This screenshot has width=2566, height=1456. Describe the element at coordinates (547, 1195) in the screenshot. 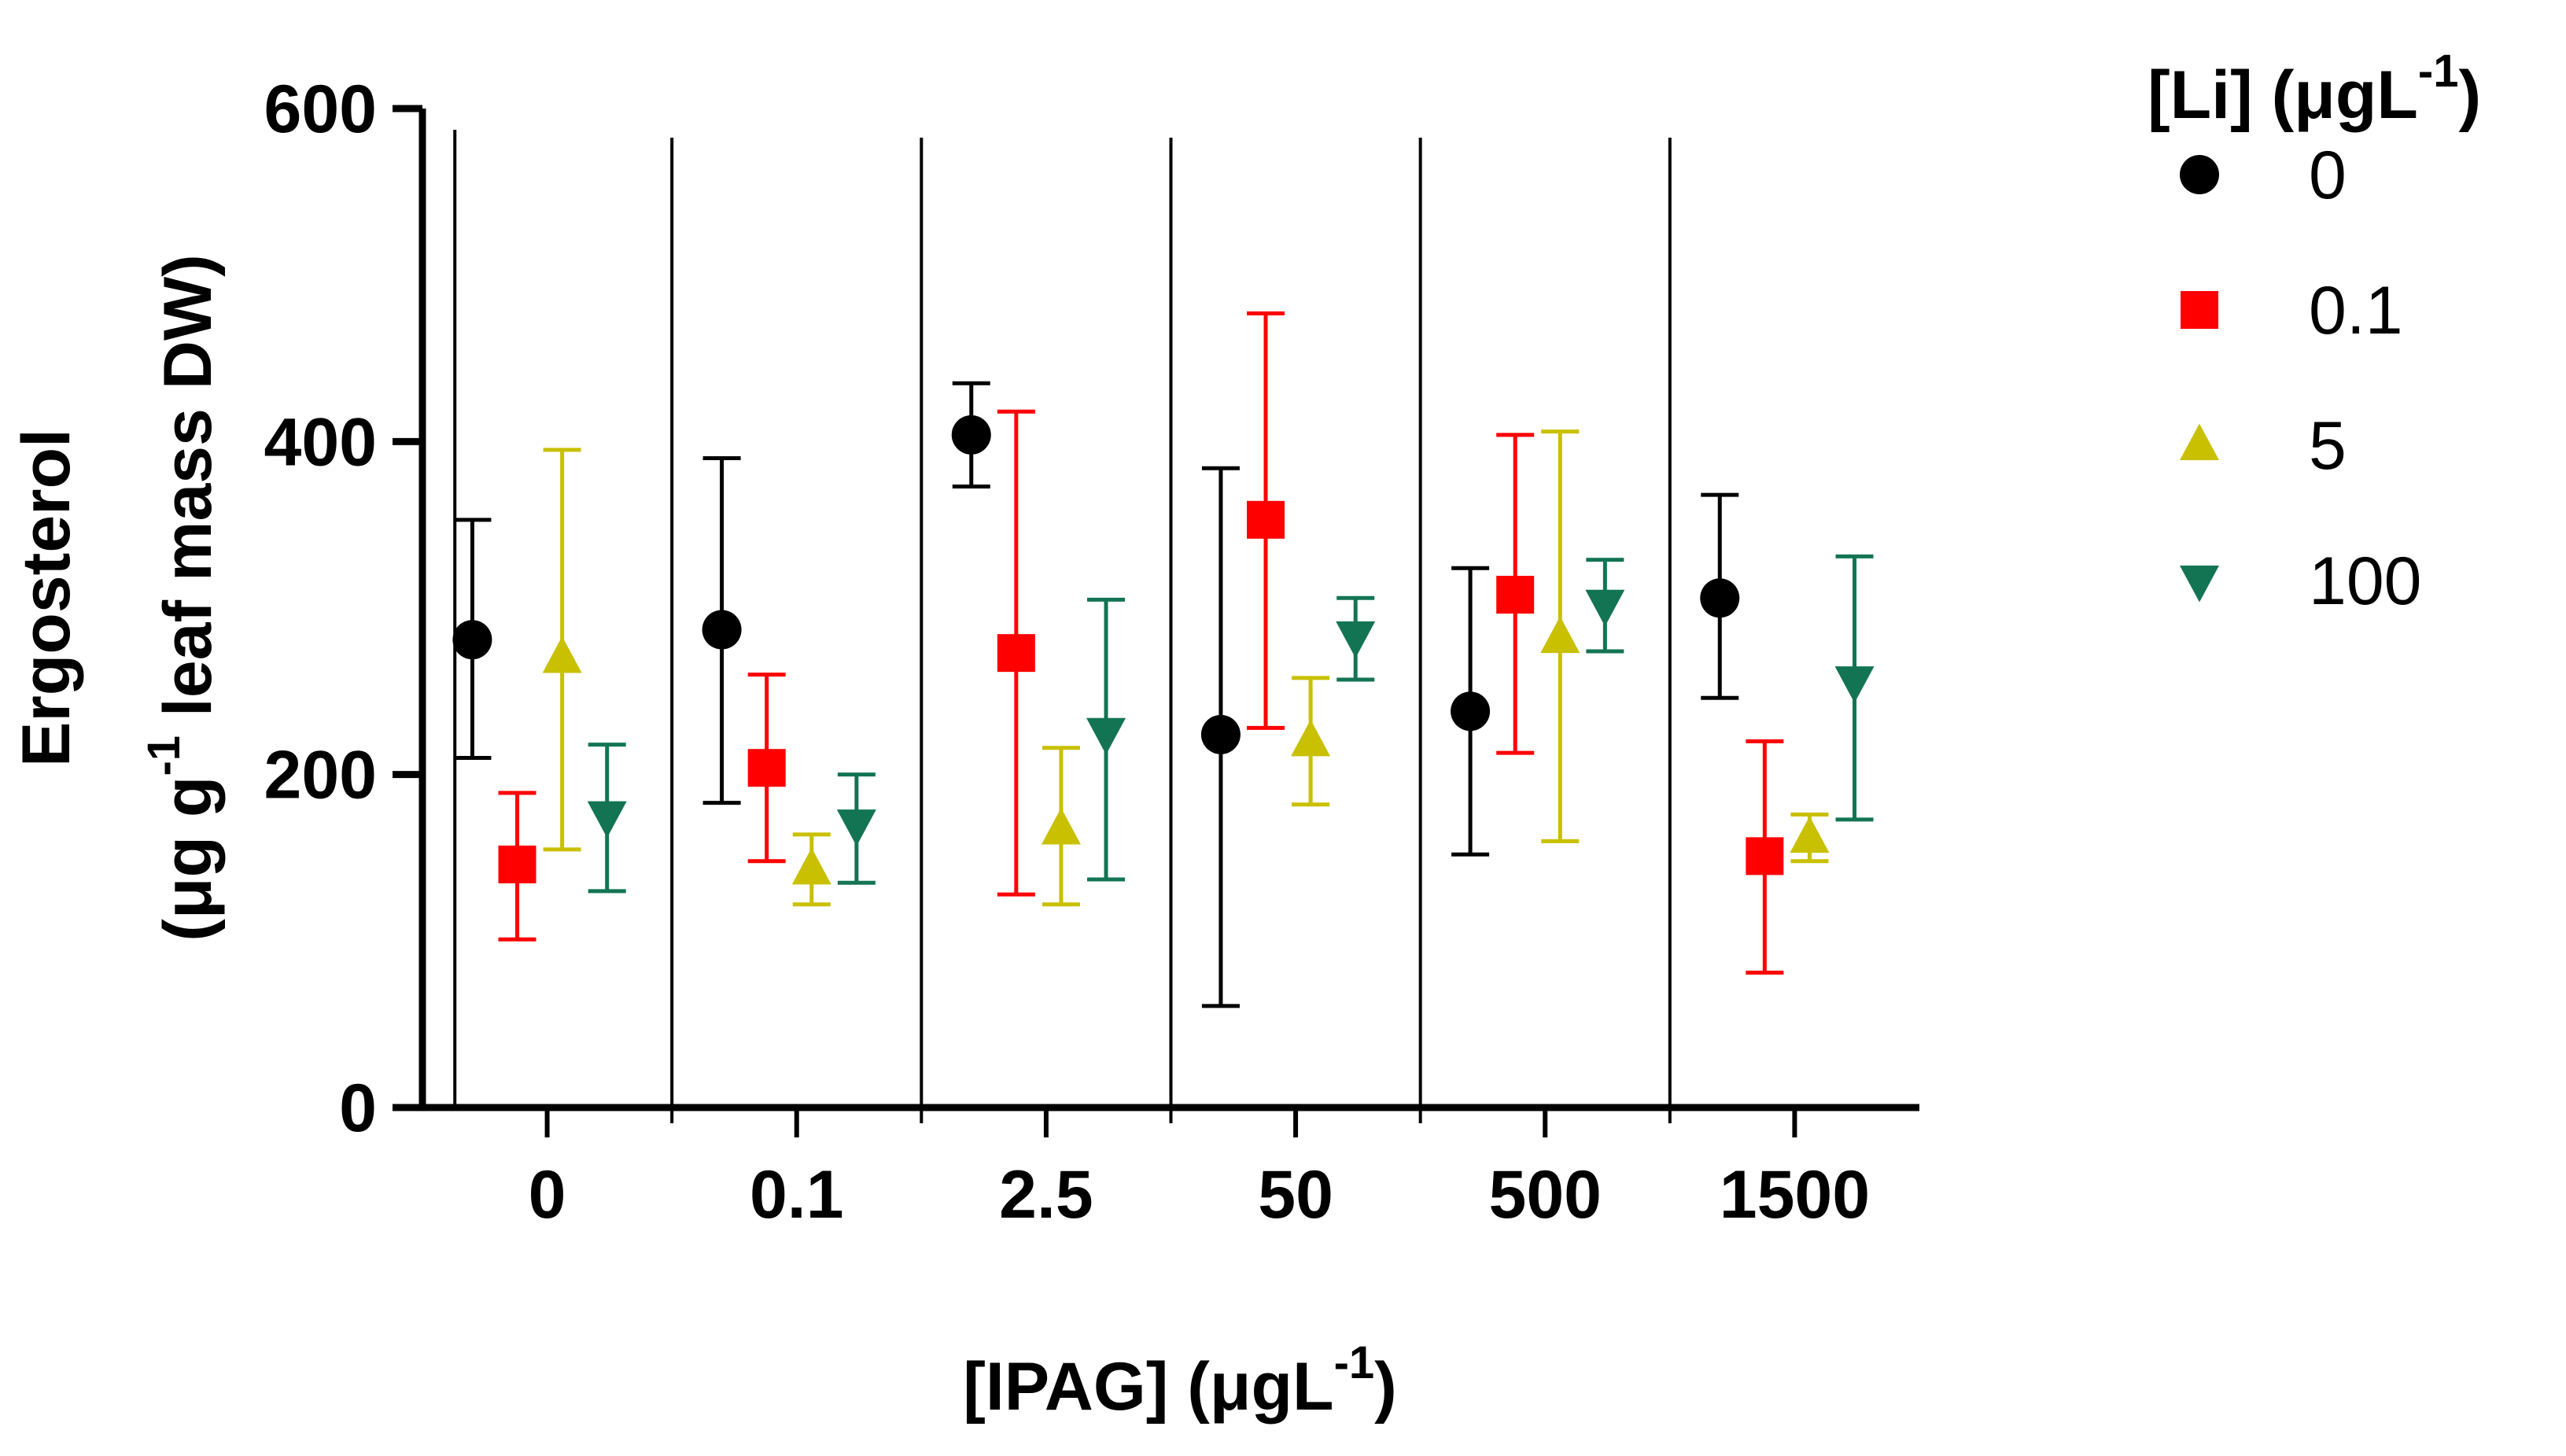

I see `x-tick-label: 0` at that location.